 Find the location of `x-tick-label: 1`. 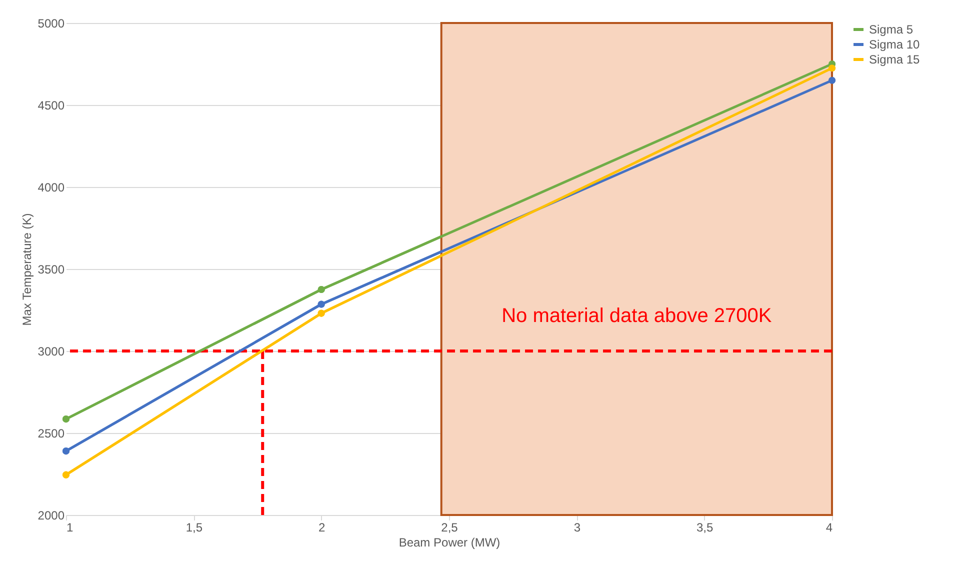

x-tick-label: 1 is located at coordinates (70, 527).